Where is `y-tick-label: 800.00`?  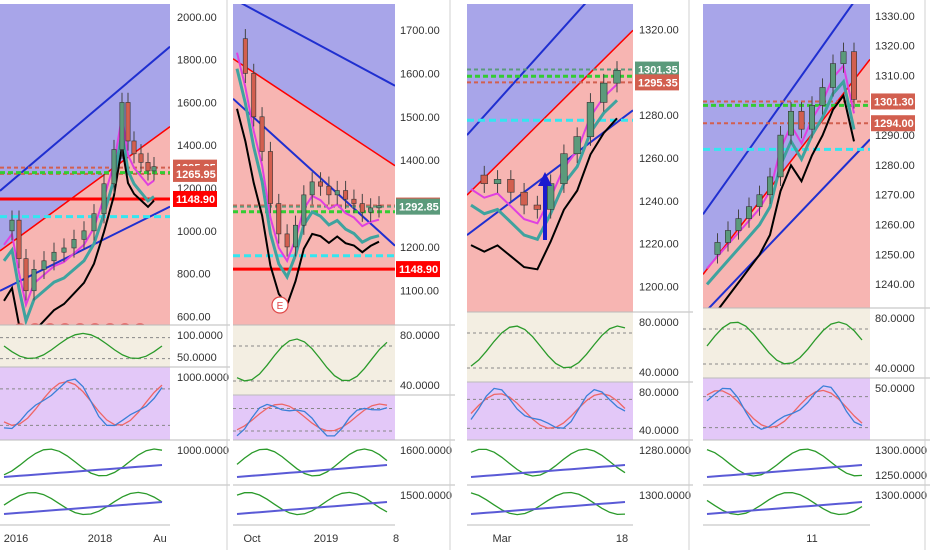 y-tick-label: 800.00 is located at coordinates (194, 275).